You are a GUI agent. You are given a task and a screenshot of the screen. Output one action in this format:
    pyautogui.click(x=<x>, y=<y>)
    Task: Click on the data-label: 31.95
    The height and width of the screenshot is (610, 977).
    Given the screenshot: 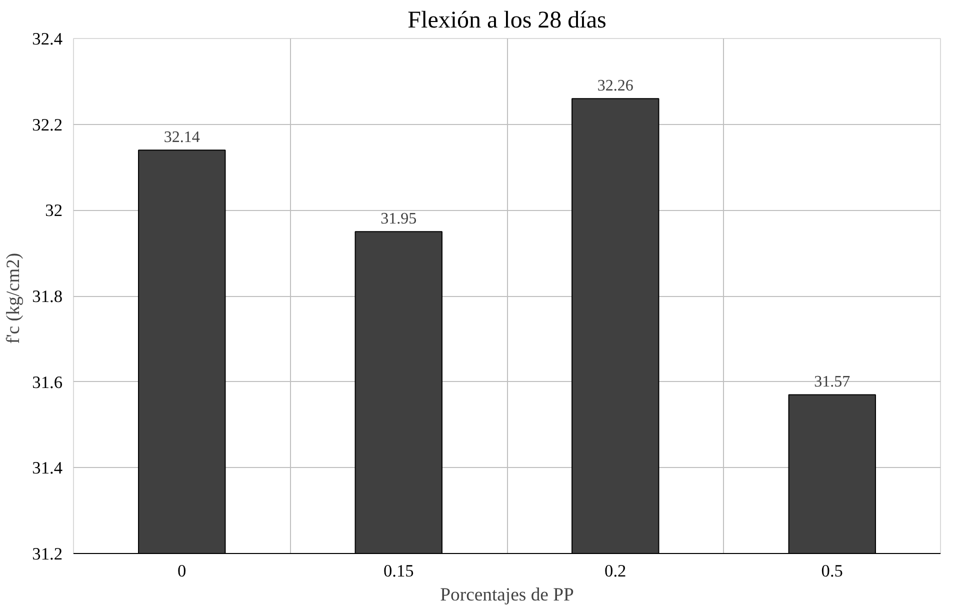 What is the action you would take?
    pyautogui.click(x=398, y=219)
    